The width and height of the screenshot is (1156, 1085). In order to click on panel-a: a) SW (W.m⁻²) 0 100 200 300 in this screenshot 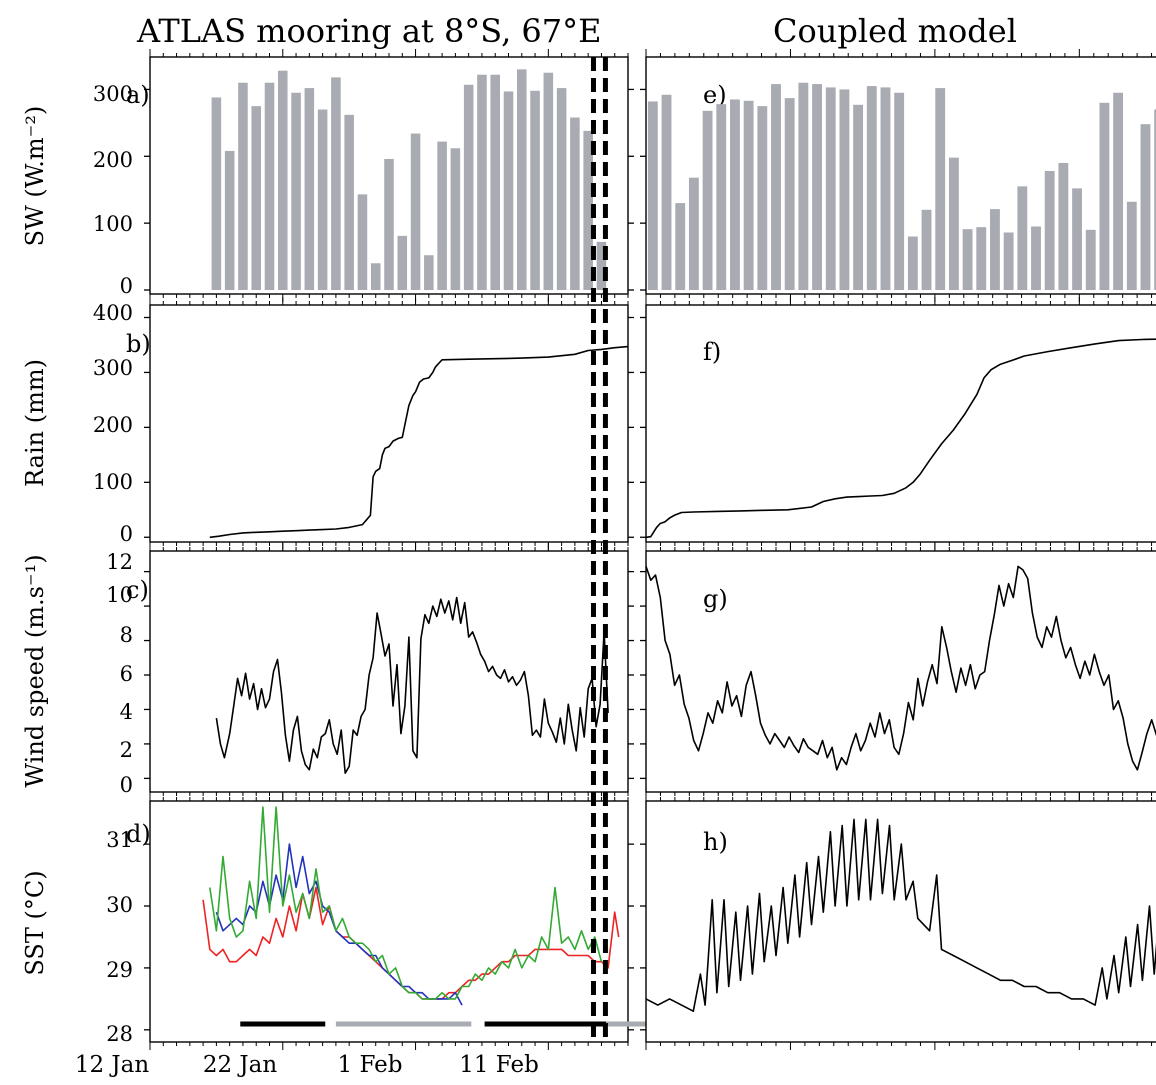, I will do `click(327, 175)`.